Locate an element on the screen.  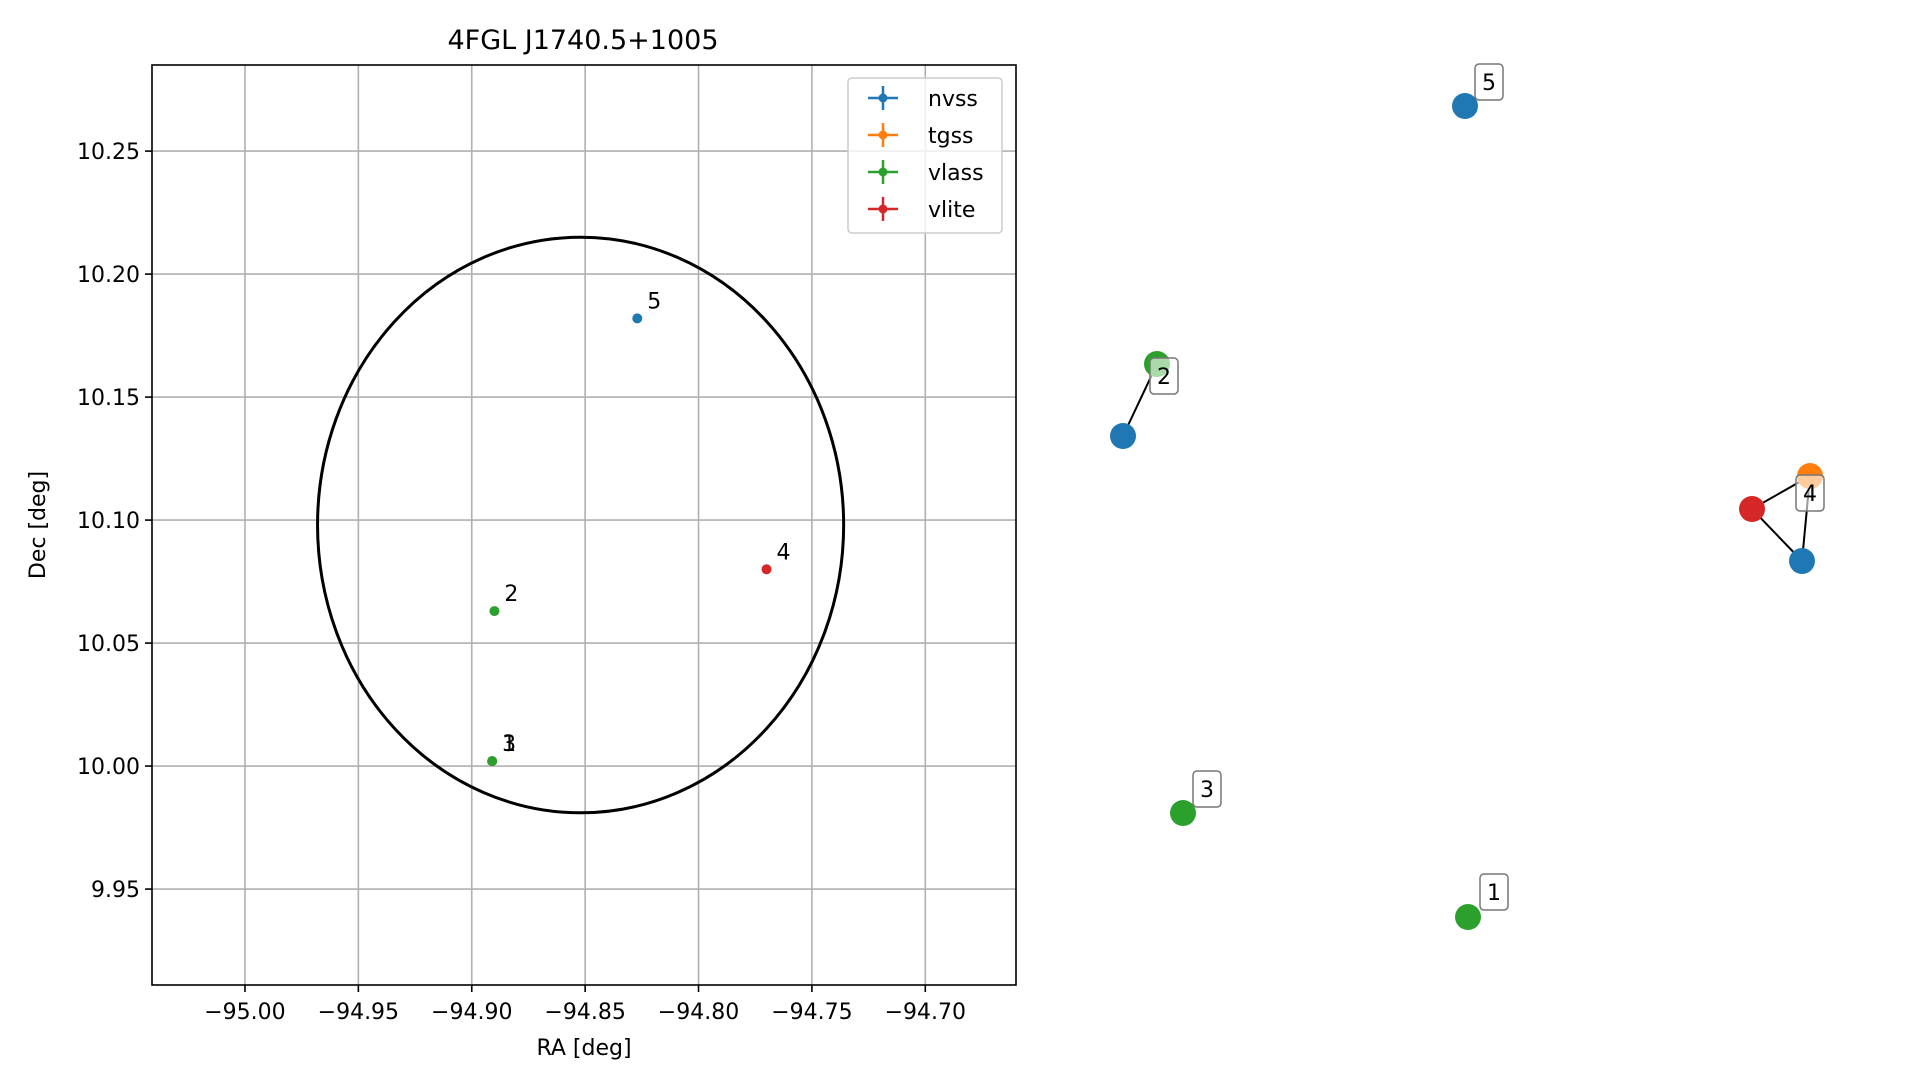
x-tick-label: −94.80 is located at coordinates (698, 1012).